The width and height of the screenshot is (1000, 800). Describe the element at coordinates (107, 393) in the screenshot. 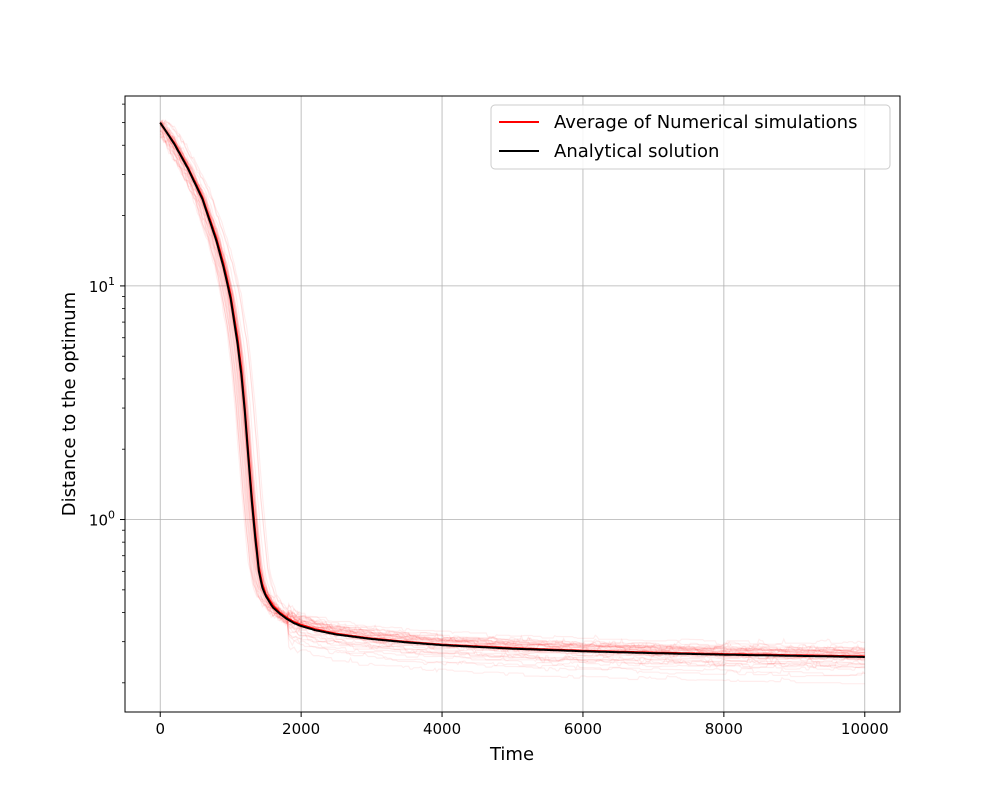

I see `y-axis: 10⁰ 10¹` at that location.